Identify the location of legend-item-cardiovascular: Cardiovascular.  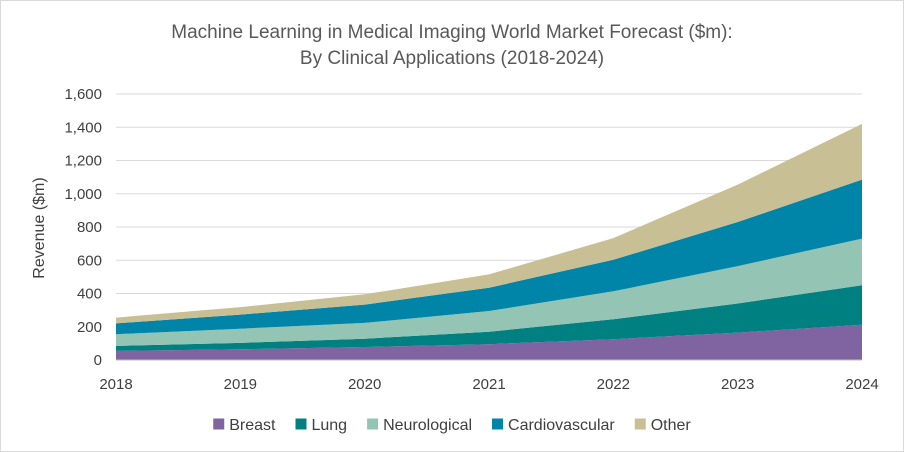
(553, 425).